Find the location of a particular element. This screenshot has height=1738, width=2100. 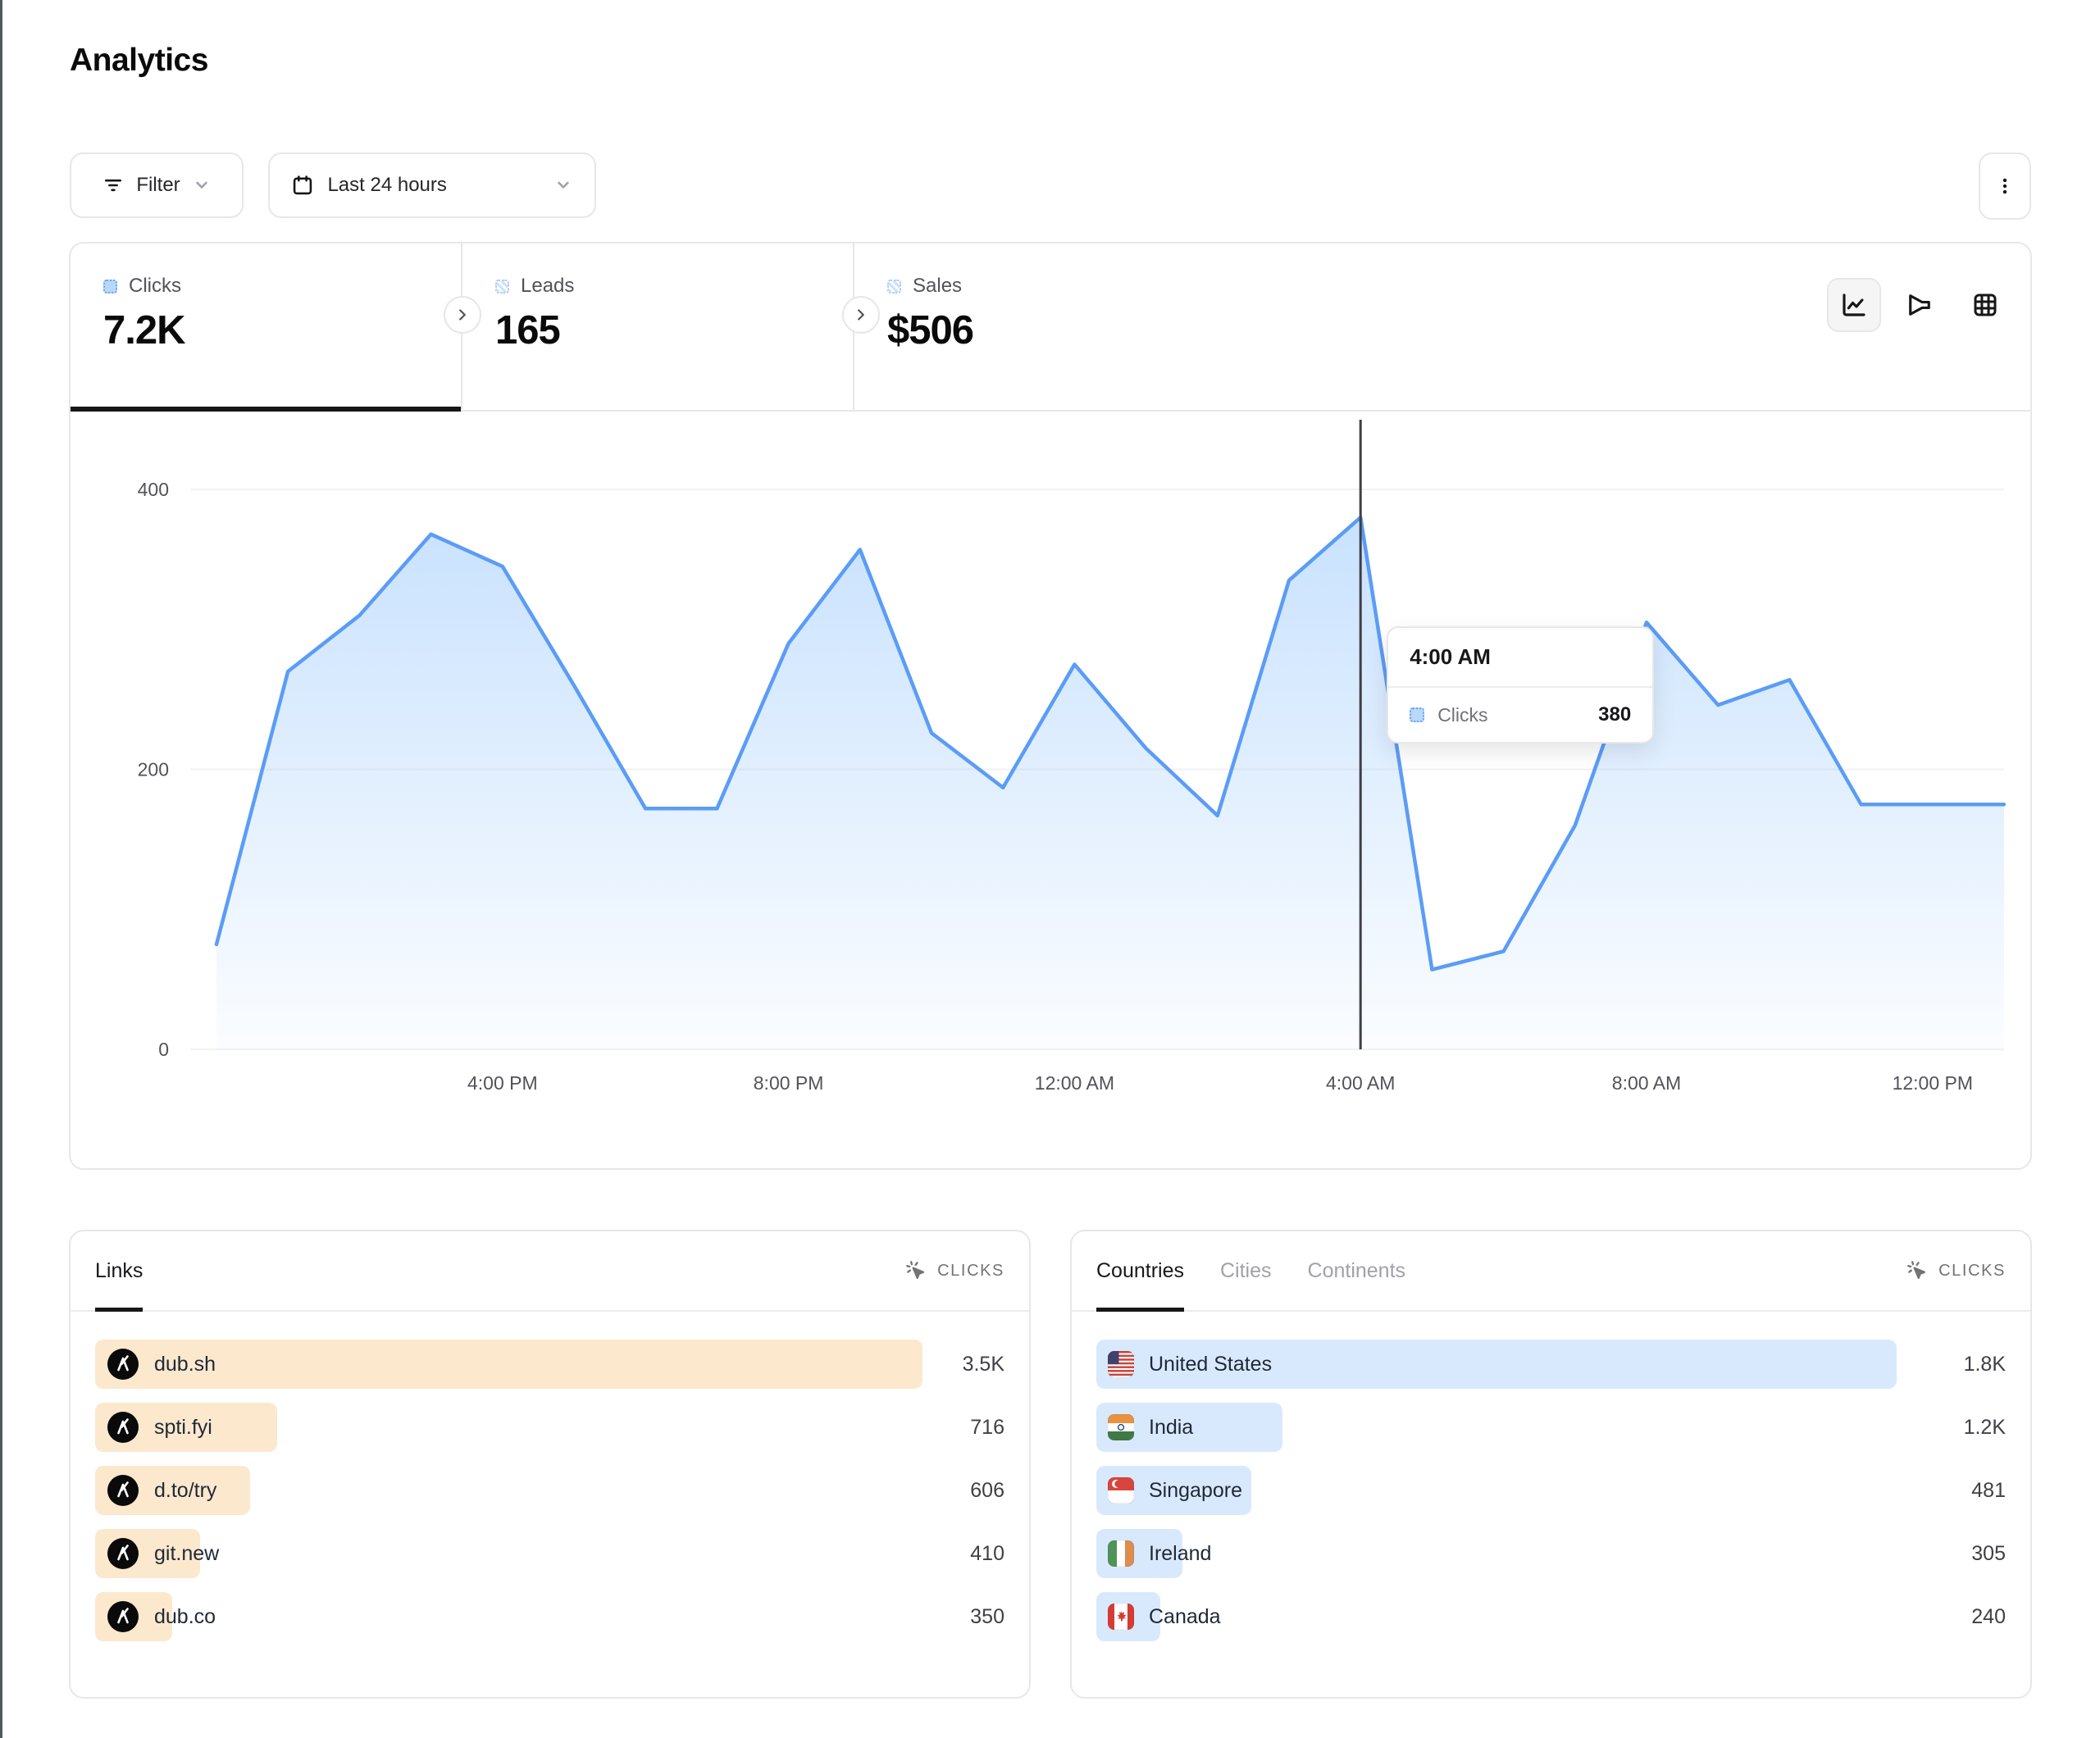

link-row: dub.sh 3.5K is located at coordinates (549, 1364).